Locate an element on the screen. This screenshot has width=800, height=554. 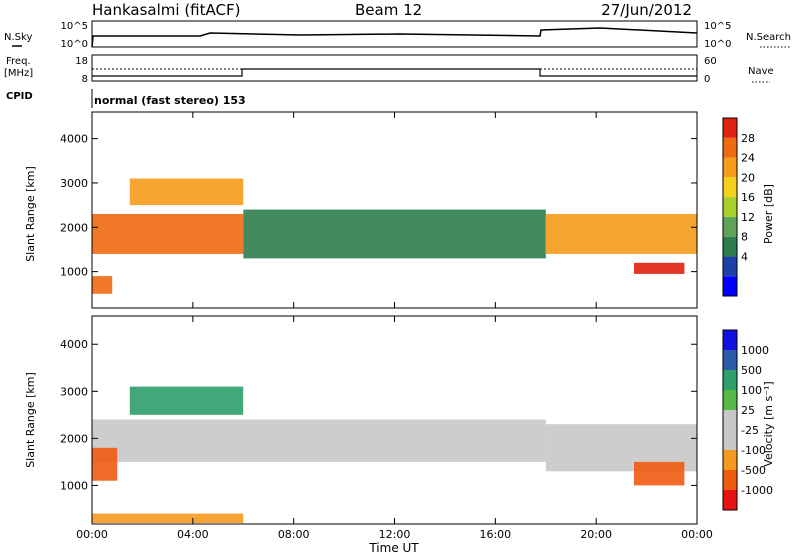
time-tick-label-4: 16:00 is located at coordinates (495, 534).